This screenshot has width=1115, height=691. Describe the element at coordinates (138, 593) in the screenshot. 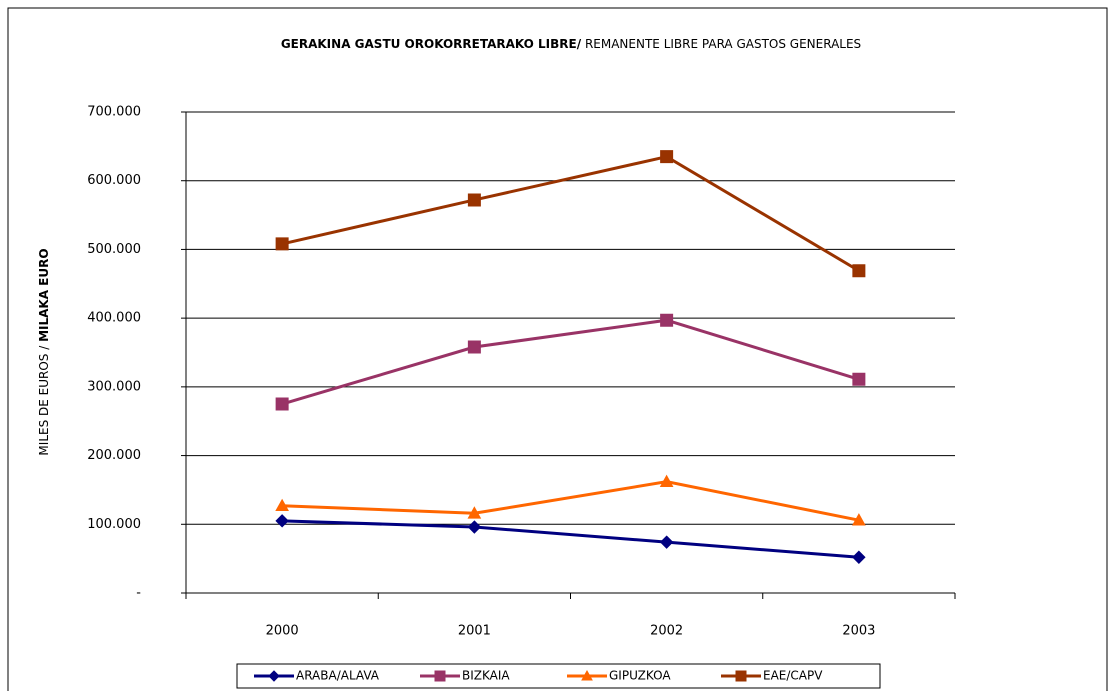

I see `y-tick-label: -` at that location.